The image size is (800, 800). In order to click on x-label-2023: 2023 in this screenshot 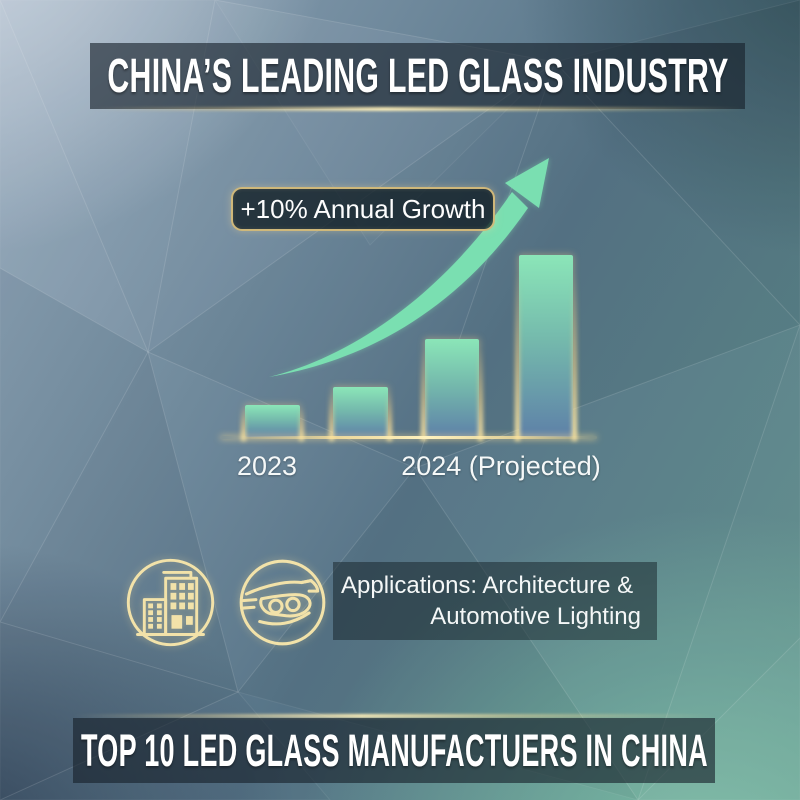, I will do `click(267, 465)`.